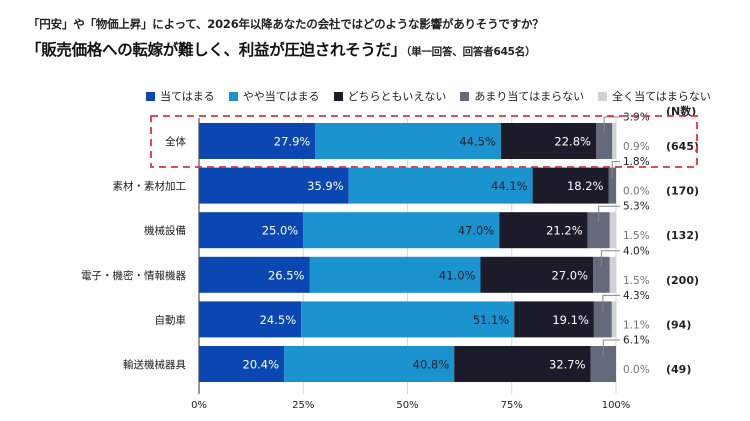 This screenshot has width=750, height=421. I want to click on data-label-3-2: 27.0%, so click(570, 275).